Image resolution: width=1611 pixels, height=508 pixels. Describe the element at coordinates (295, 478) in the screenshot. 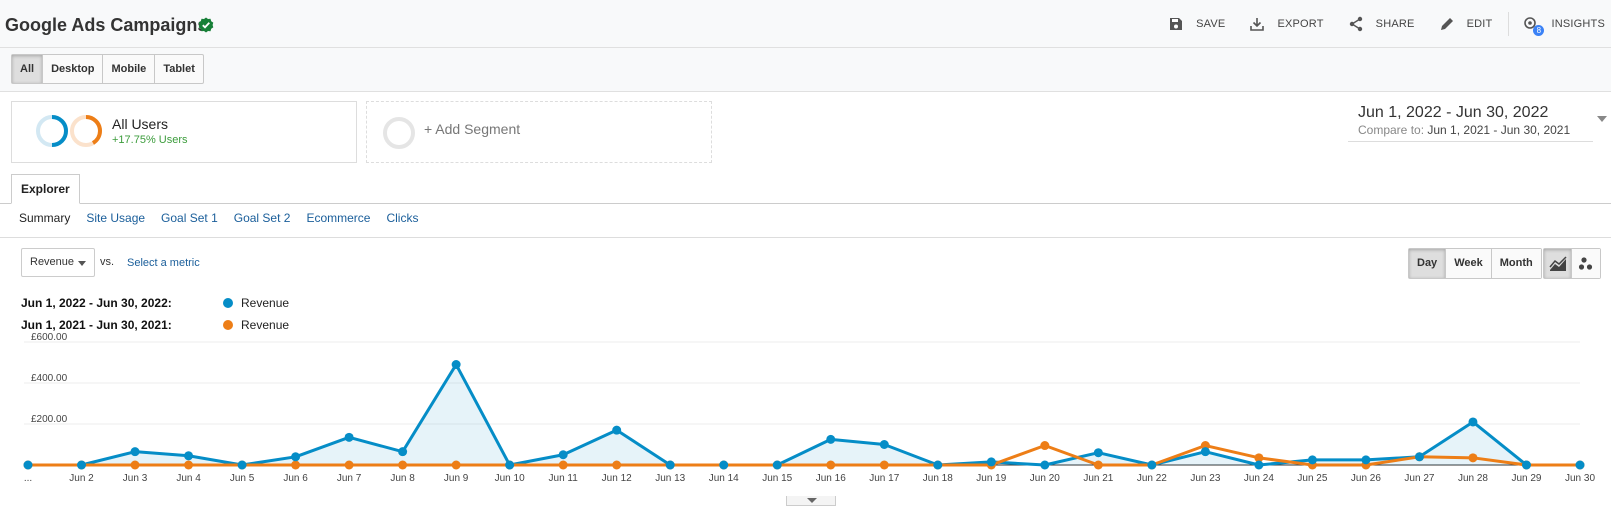

I see `x-tick-label: Jun 6` at that location.